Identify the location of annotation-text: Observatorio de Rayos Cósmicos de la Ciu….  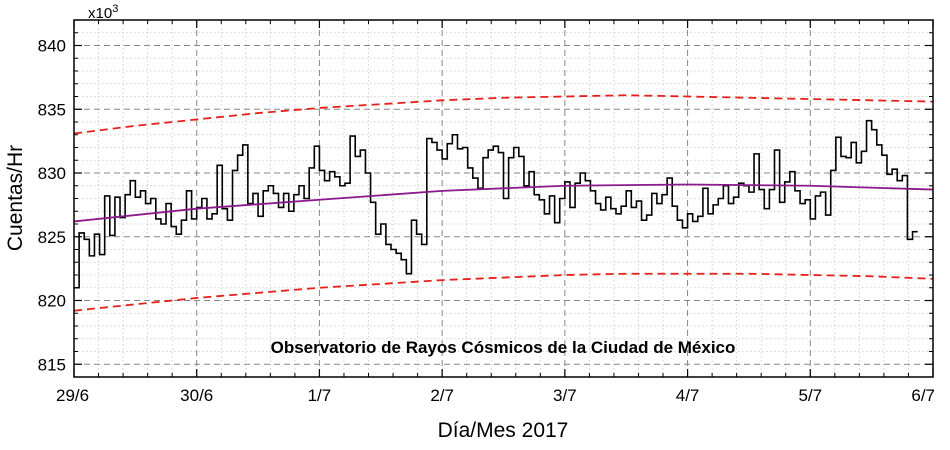
(503, 347).